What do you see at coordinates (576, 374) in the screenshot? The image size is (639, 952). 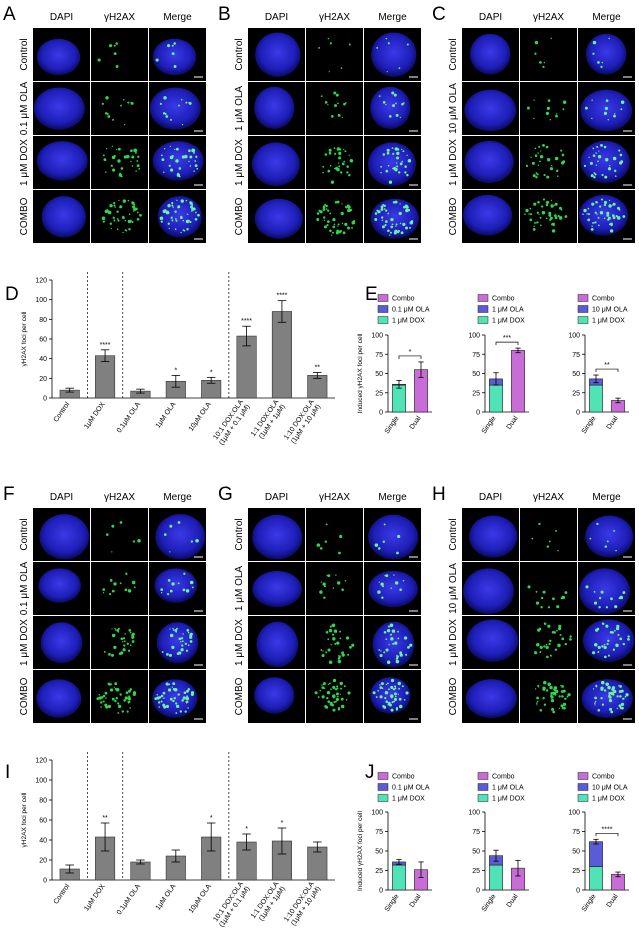 I see `y-tick-label: 50` at bounding box center [576, 374].